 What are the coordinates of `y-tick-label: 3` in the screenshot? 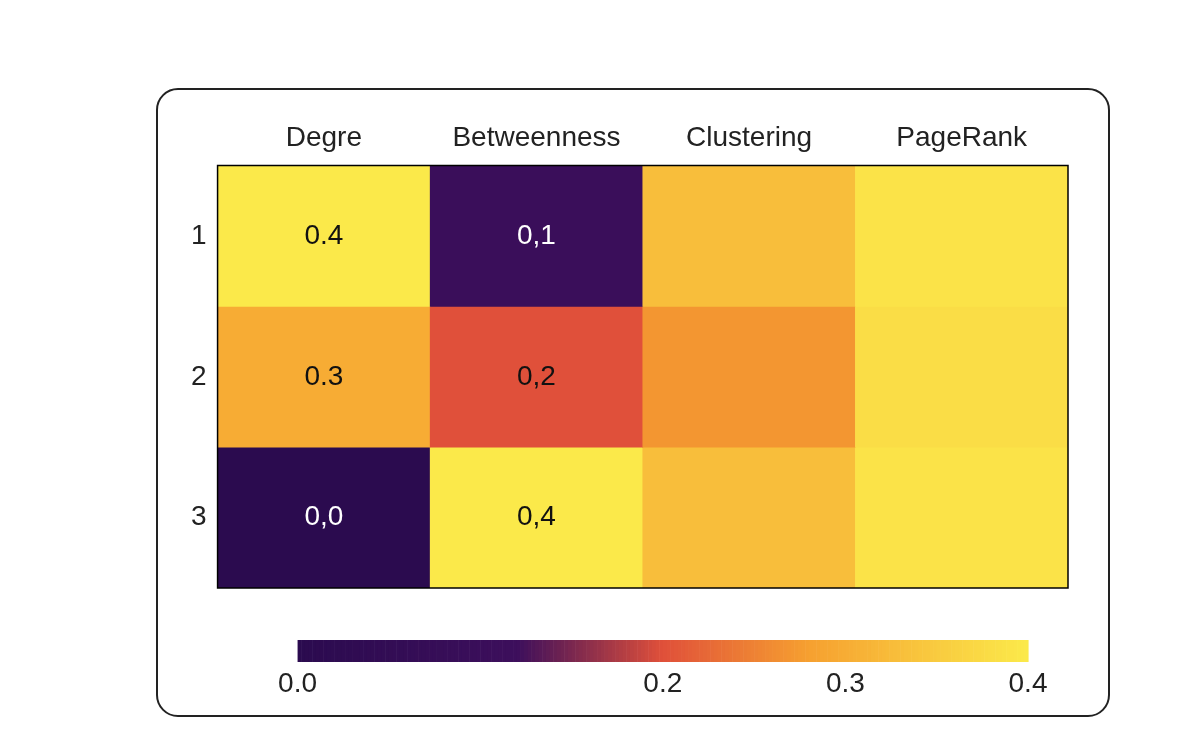 It's located at (198, 516).